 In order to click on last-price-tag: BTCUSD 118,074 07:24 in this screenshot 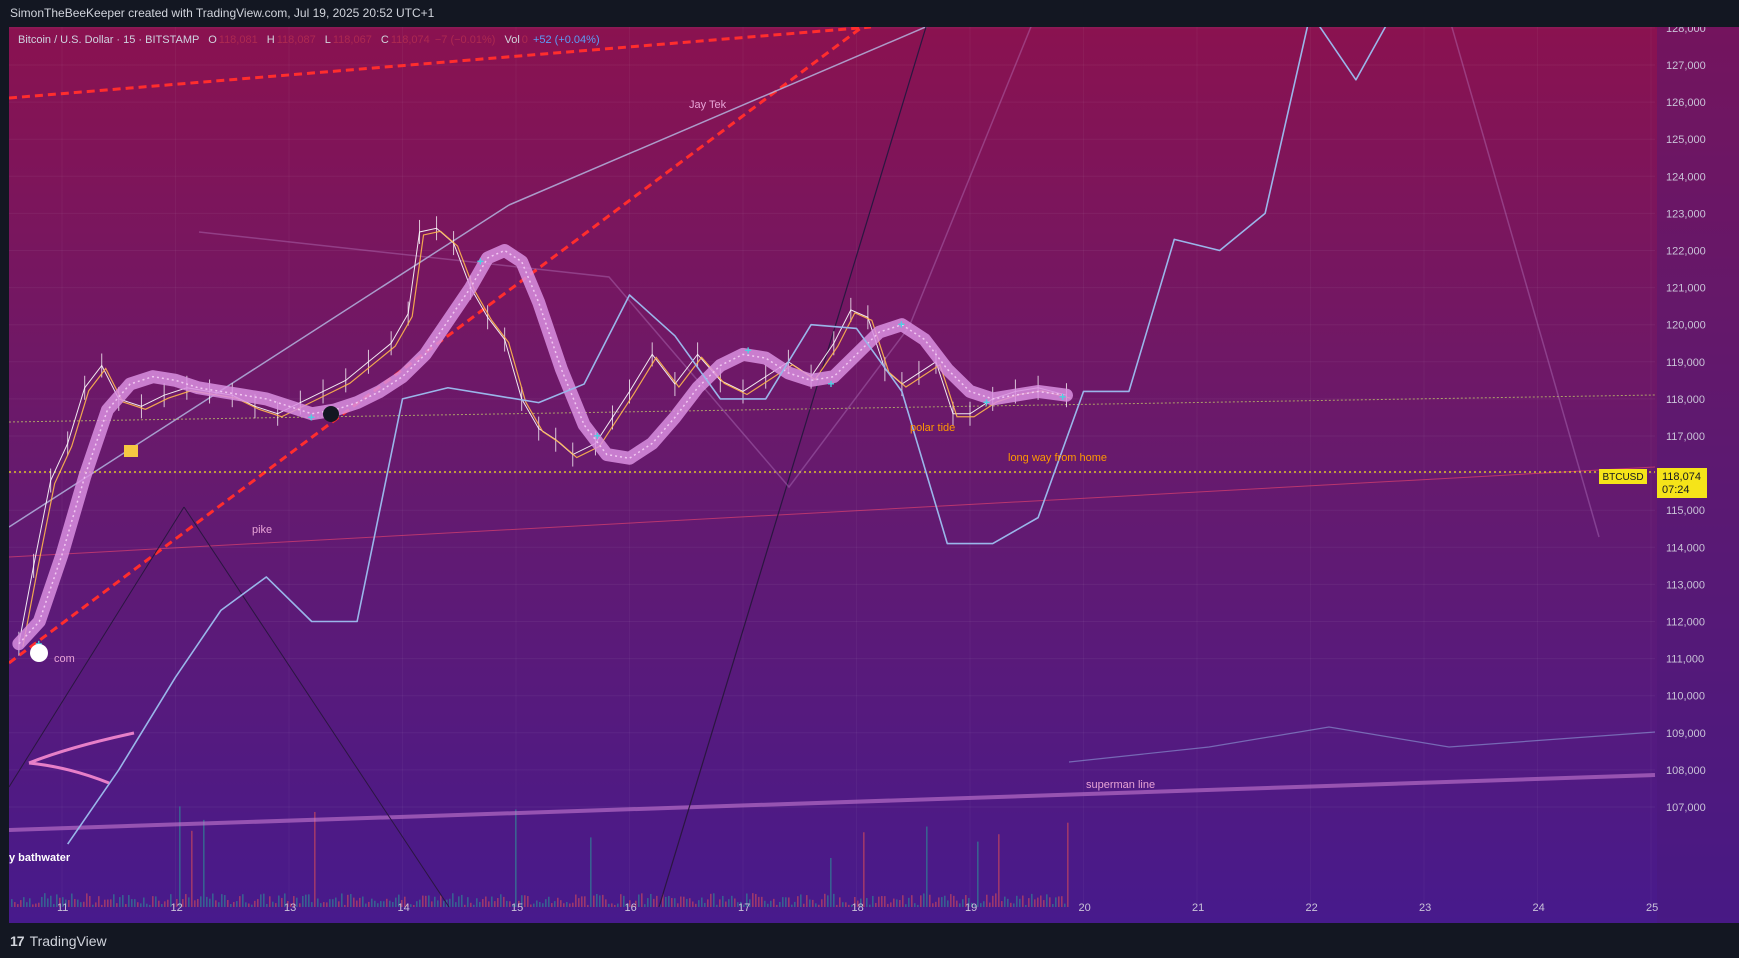, I will do `click(1653, 483)`.